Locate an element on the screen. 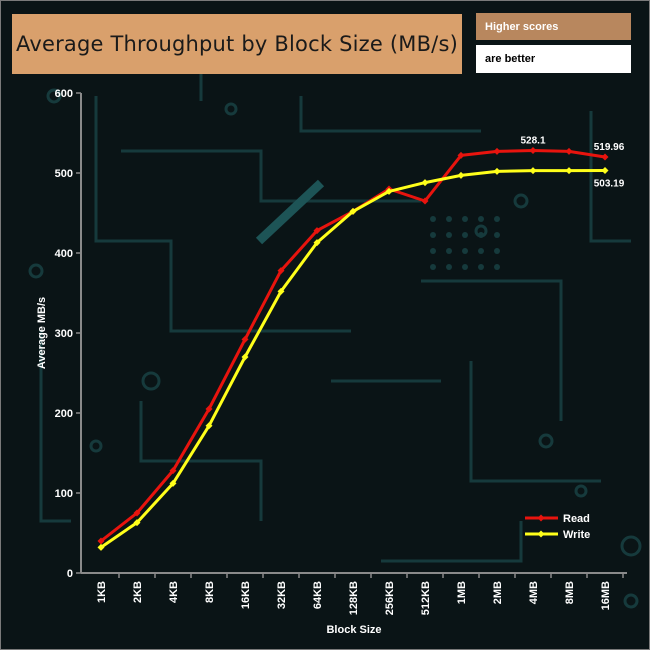  chart-title-box: Average Throughput by Block Size (MB/s) is located at coordinates (237, 44).